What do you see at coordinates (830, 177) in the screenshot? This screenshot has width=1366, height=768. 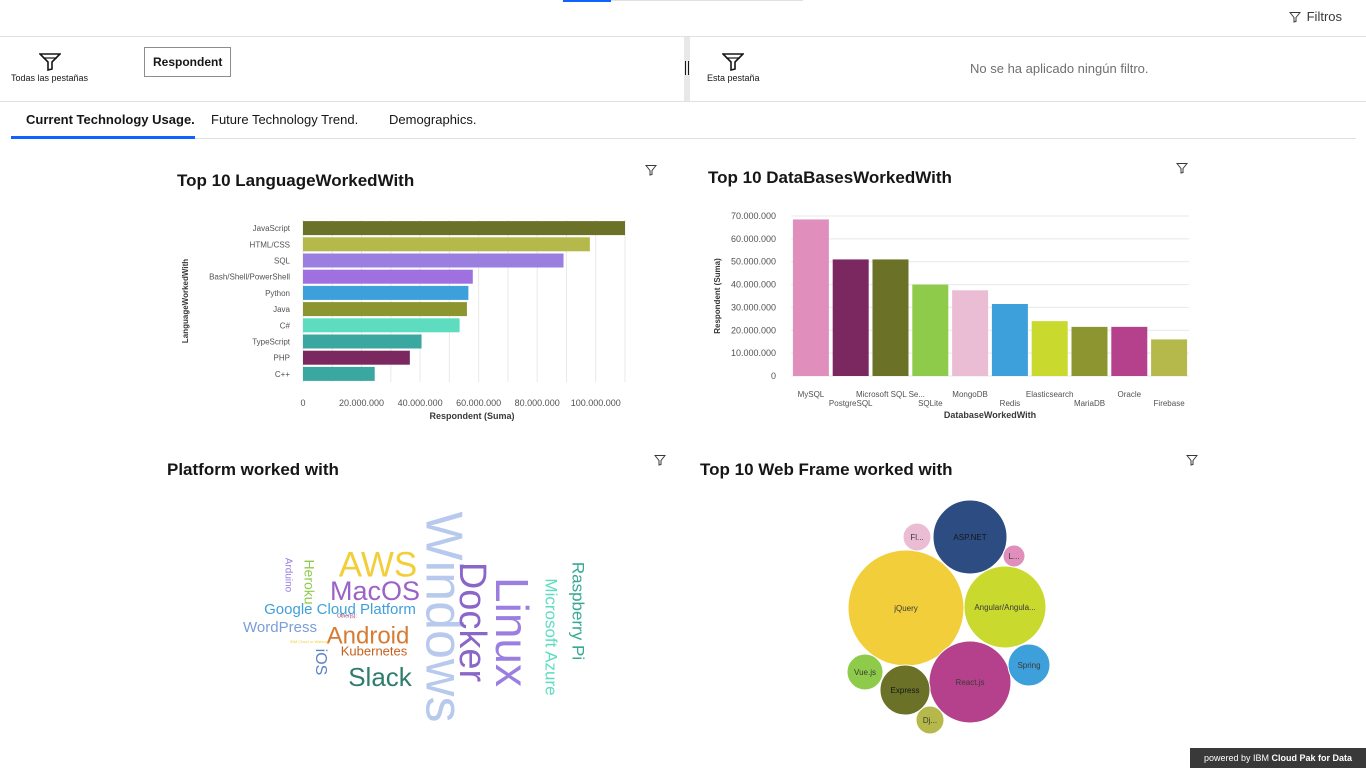 I see `databases-chart-title: Top 10 DataBasesWorkedWith` at bounding box center [830, 177].